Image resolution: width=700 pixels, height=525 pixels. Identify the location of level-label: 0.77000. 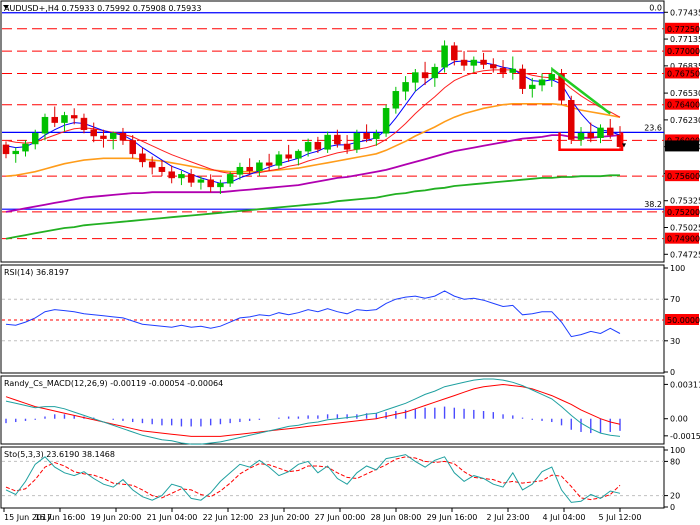
(683, 51).